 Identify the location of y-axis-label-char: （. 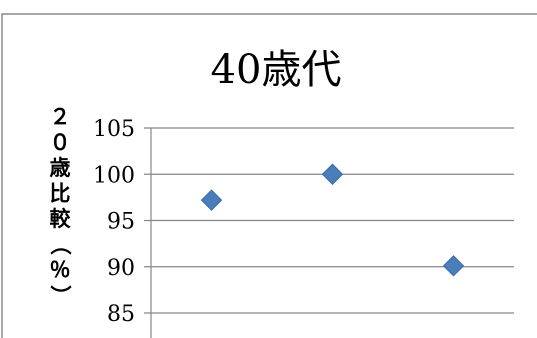
(60, 244).